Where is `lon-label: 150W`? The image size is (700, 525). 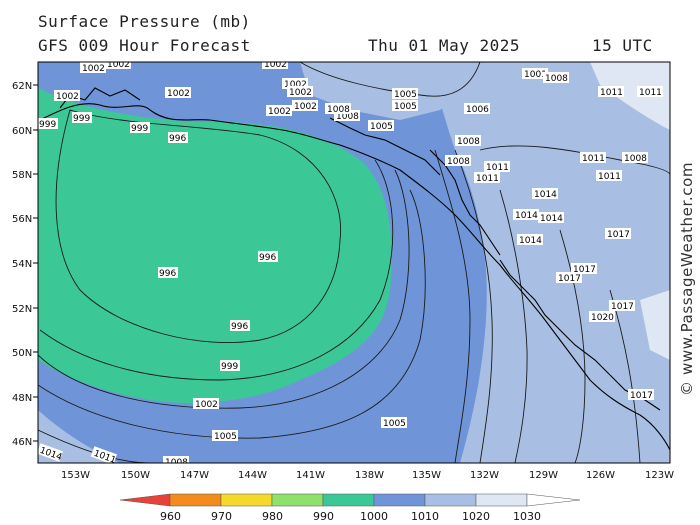 lon-label: 150W is located at coordinates (135, 475).